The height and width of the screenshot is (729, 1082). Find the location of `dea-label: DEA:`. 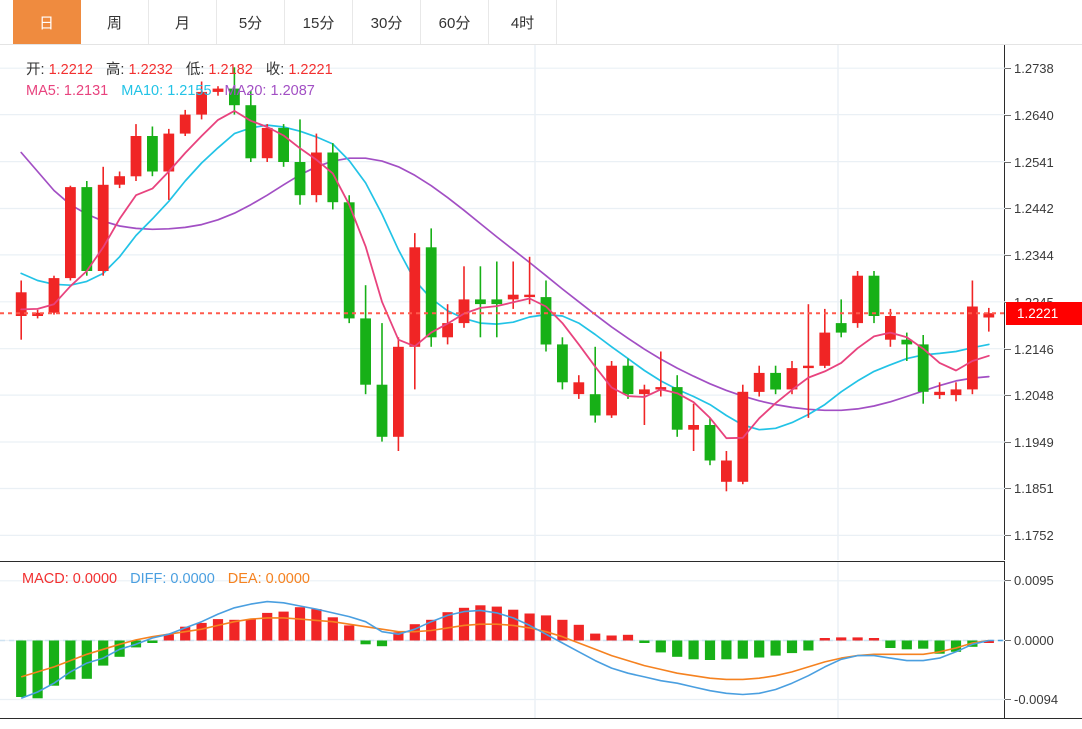

dea-label: DEA: is located at coordinates (244, 579).